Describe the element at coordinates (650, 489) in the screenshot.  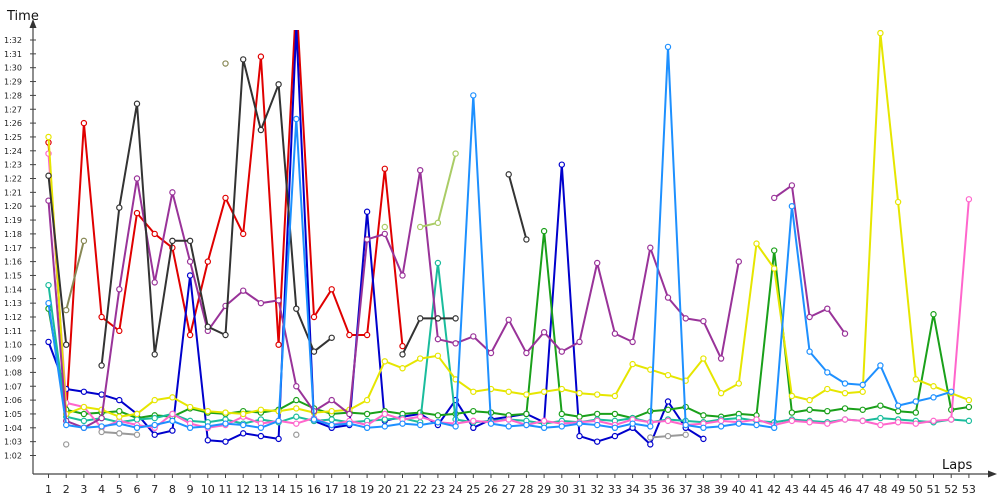
I see `x-tick-label: 35` at that location.